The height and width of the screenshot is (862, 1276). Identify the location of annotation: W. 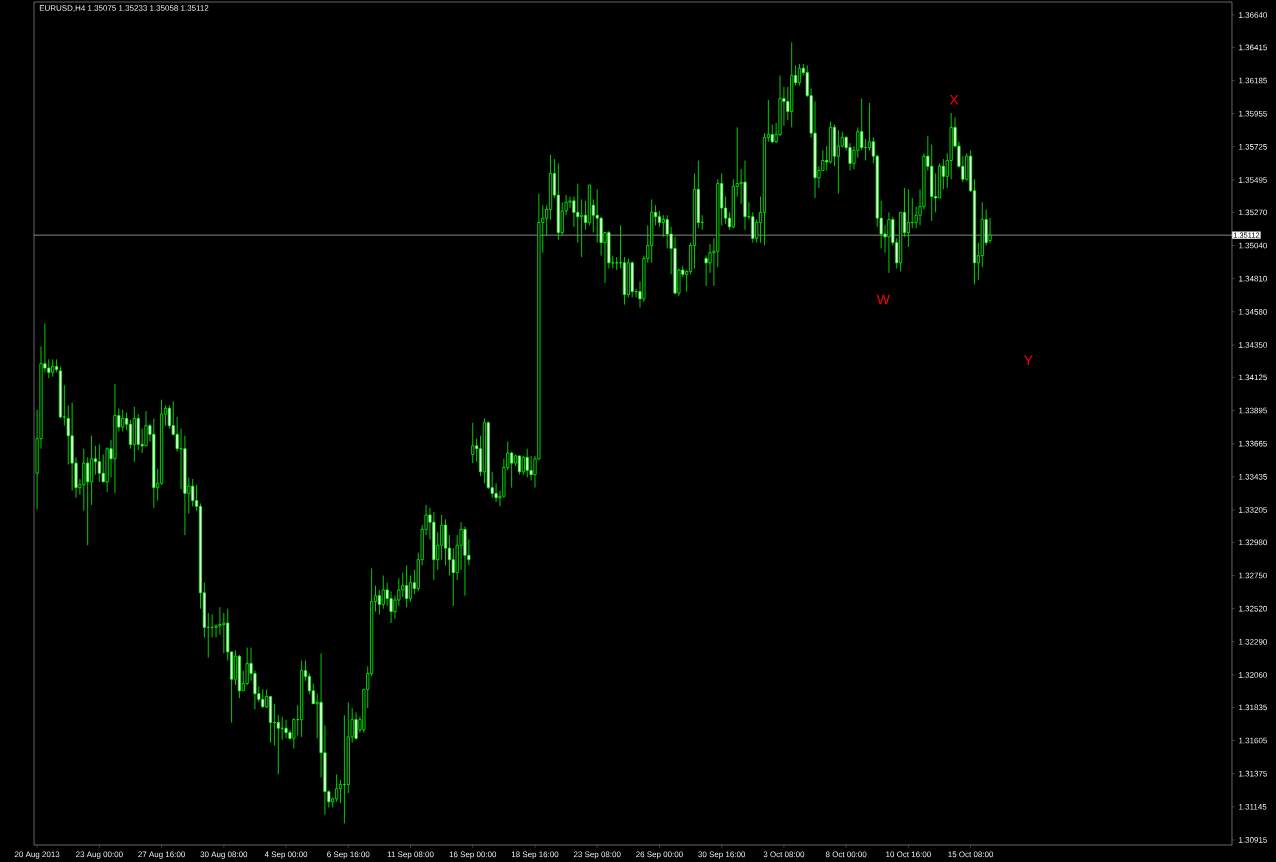
(883, 299).